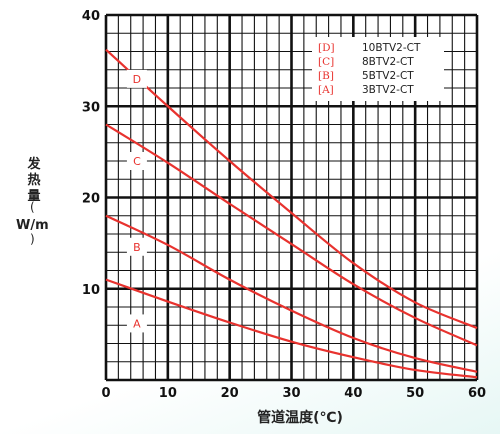  What do you see at coordinates (136, 201) in the screenshot?
I see `series-markers: D C B A` at bounding box center [136, 201].